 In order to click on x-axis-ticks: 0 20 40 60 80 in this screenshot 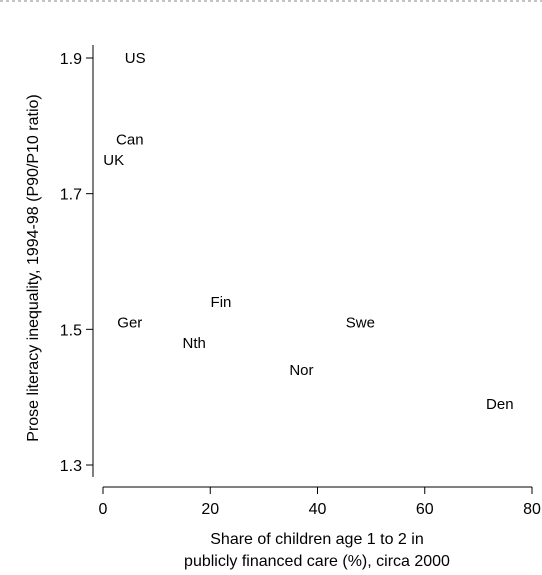, I will do `click(320, 502)`.